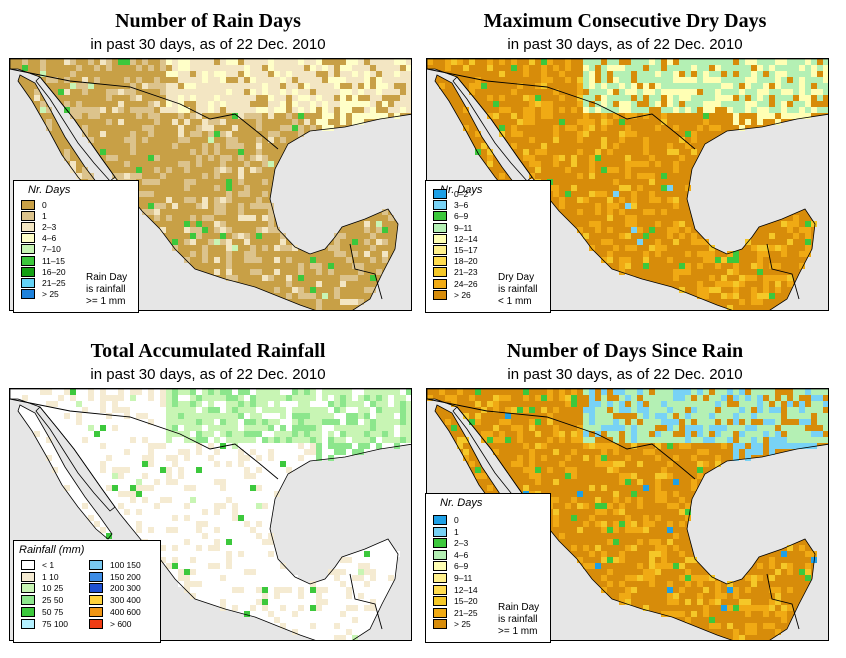 This screenshot has height=658, width=846. What do you see at coordinates (466, 601) in the screenshot?
I see `legend-label: 15–20` at bounding box center [466, 601].